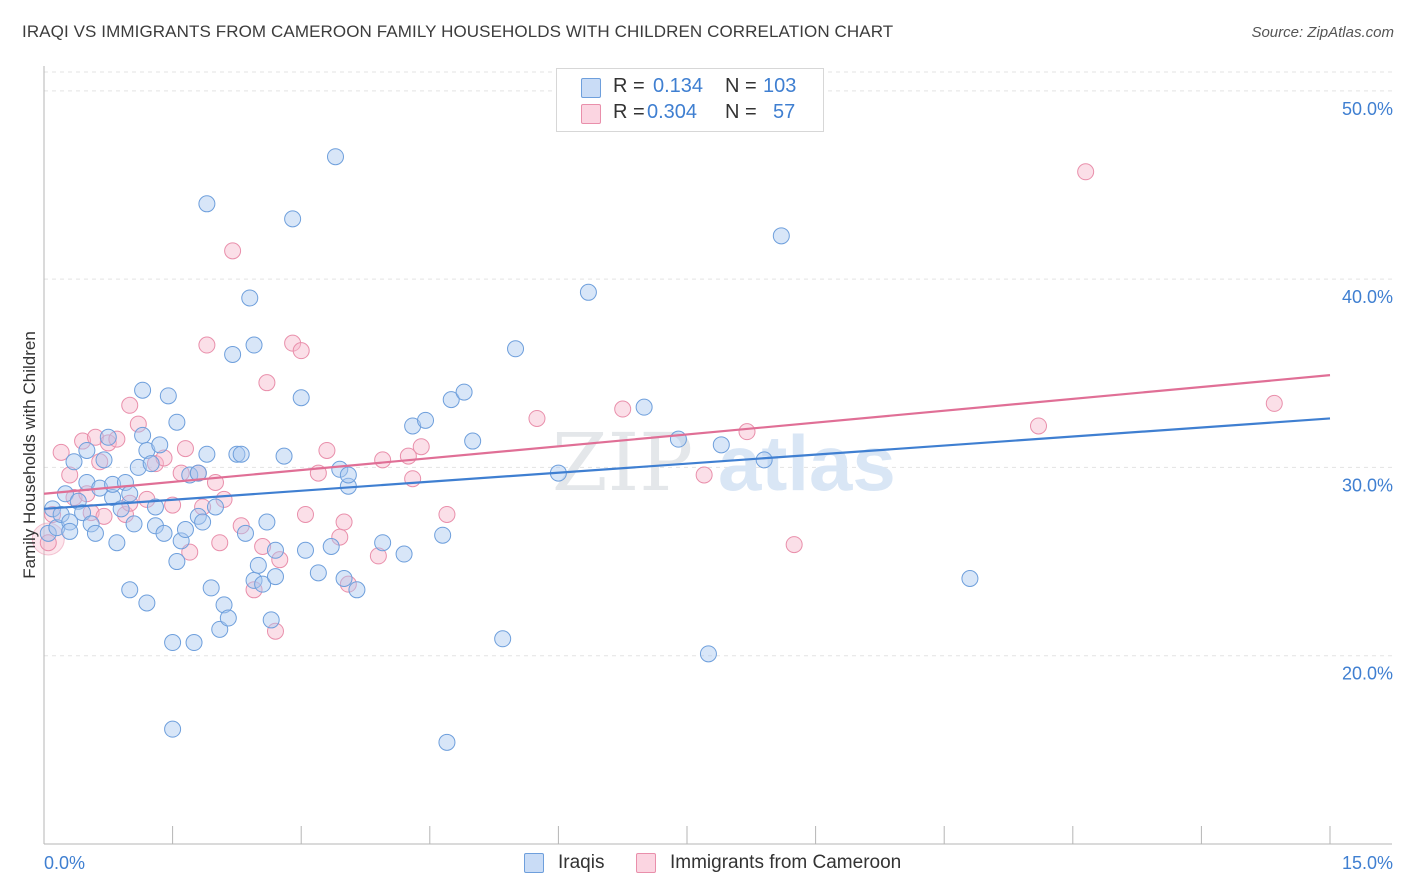  I want to click on stats-swatch-iraqis, so click(591, 88).